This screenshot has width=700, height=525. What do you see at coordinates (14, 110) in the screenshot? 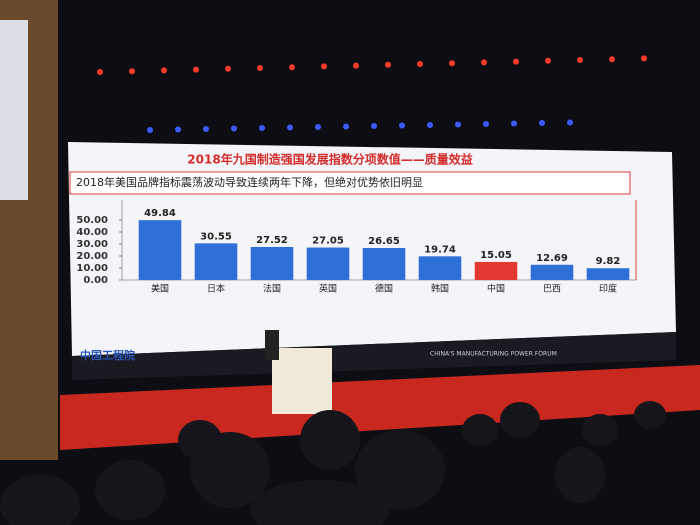
I see `side-screen` at bounding box center [14, 110].